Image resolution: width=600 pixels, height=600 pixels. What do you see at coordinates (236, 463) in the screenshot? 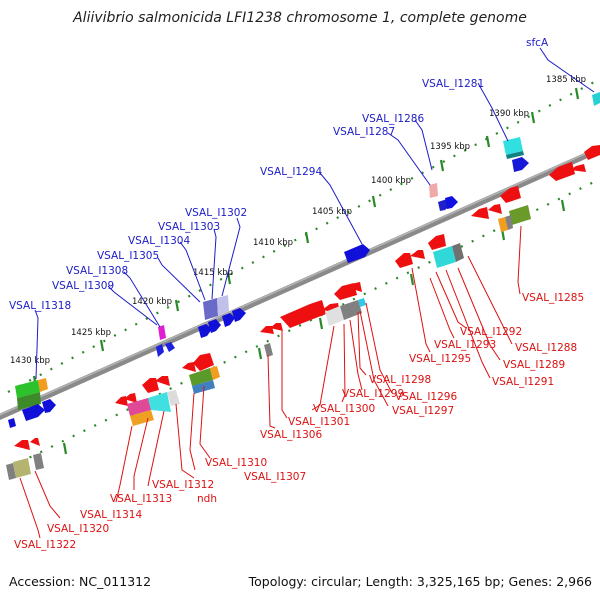
I see `gene-label: VSAL_I1310` at bounding box center [236, 463].